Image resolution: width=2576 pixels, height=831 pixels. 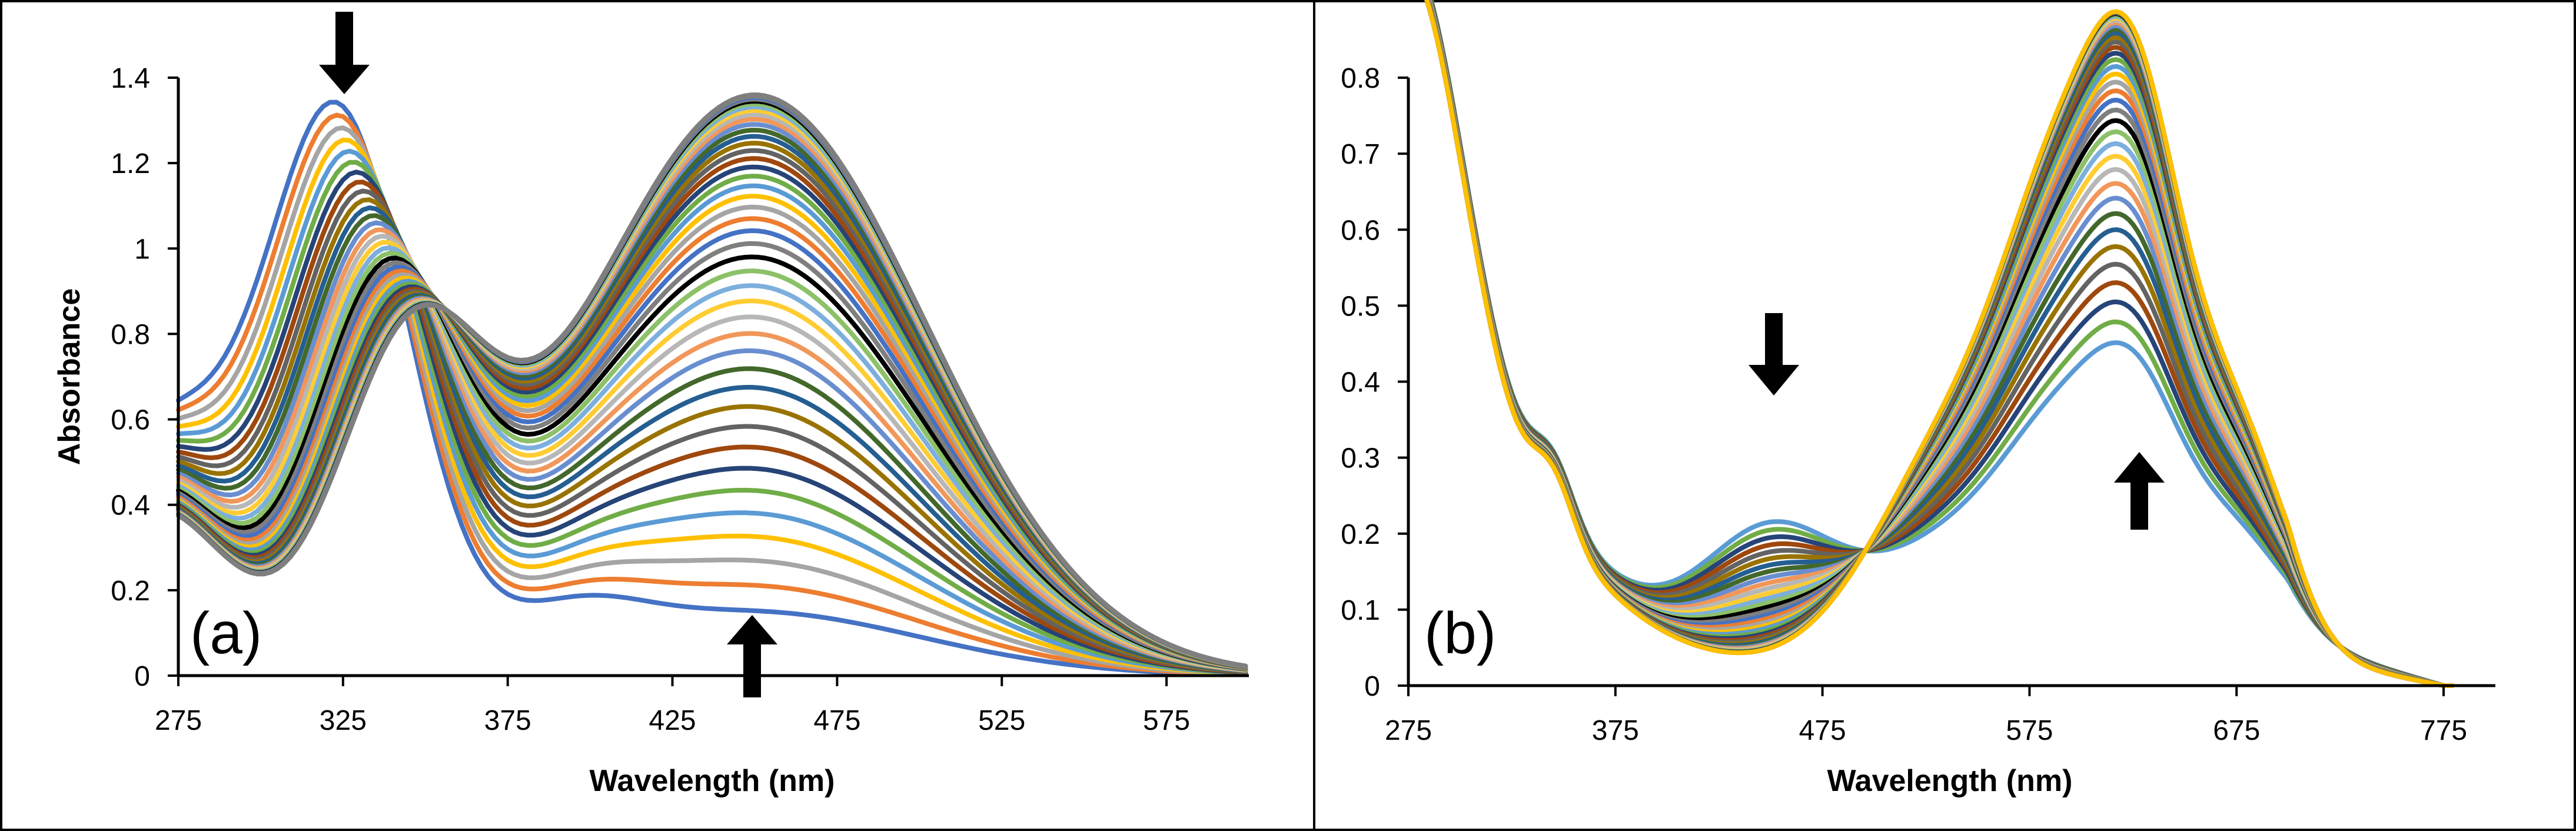 What do you see at coordinates (1774, 354) in the screenshot?
I see `panel-b-decrease-arrow-icon` at bounding box center [1774, 354].